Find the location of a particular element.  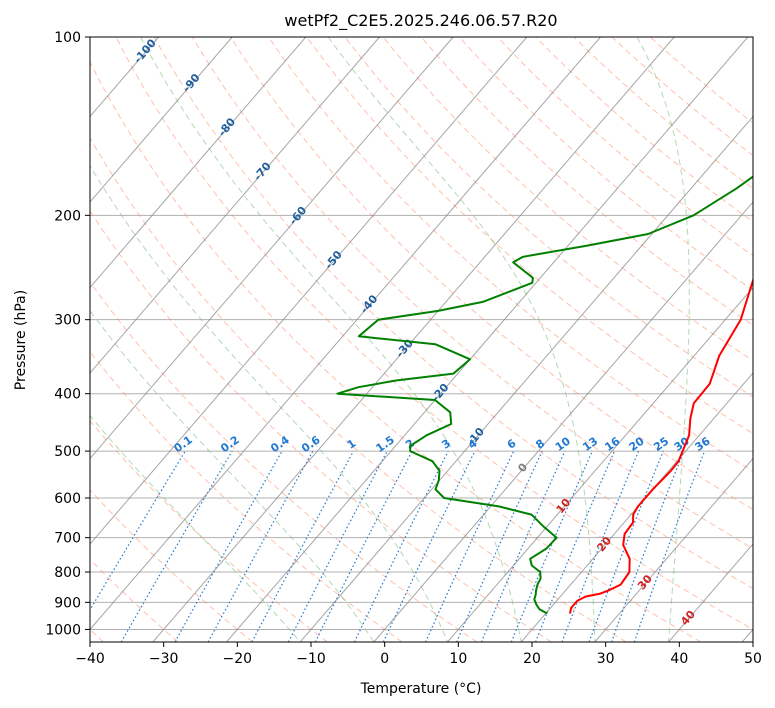

y-tick-label: 700 is located at coordinates (67, 539).